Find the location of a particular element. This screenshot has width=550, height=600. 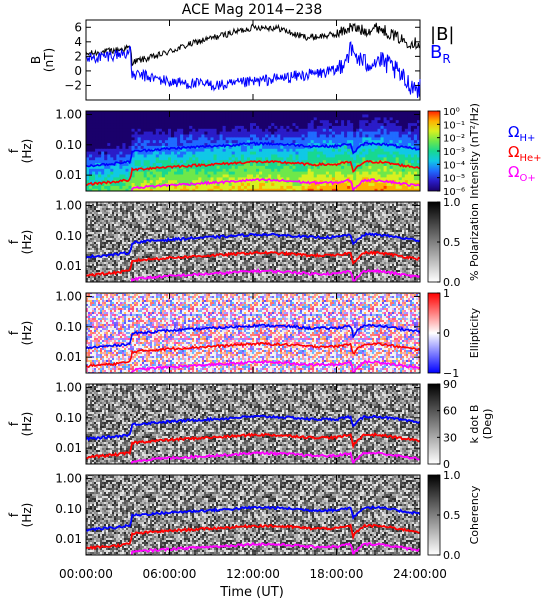

legend-gyrofrequency-h: ΩH+ is located at coordinates (521, 133).